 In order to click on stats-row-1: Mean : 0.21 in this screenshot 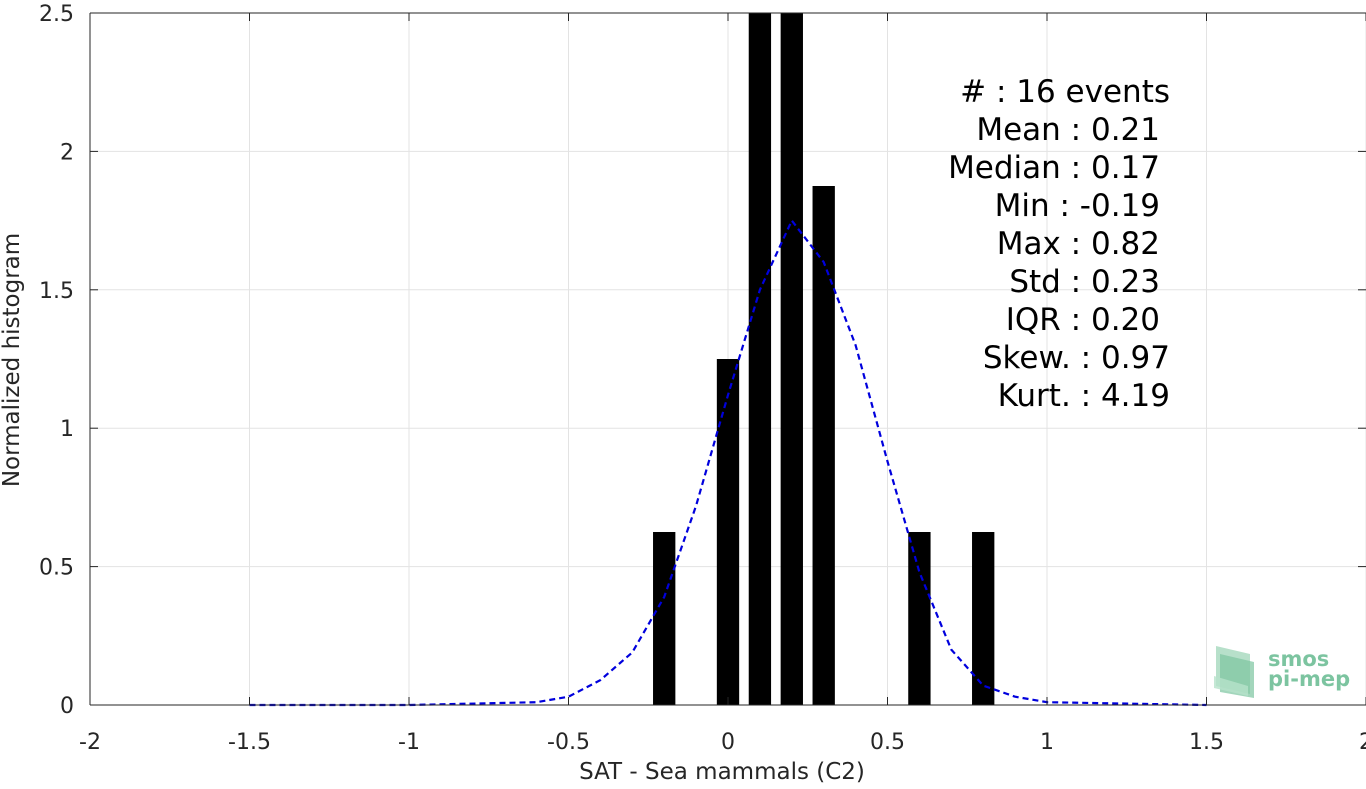, I will do `click(1068, 130)`.